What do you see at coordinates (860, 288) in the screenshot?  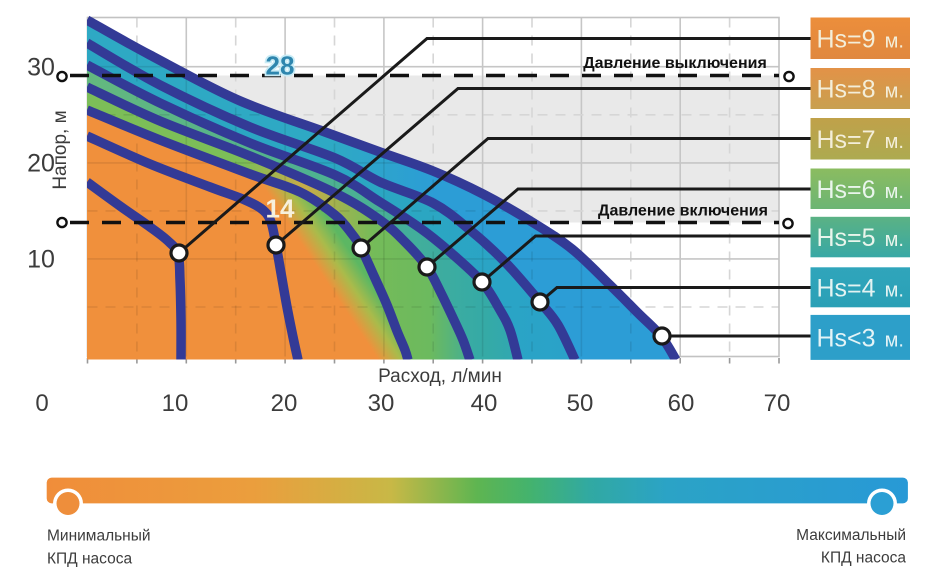 I see `svg-text:Hs=4м.: Hs=4 м.` at bounding box center [860, 288].